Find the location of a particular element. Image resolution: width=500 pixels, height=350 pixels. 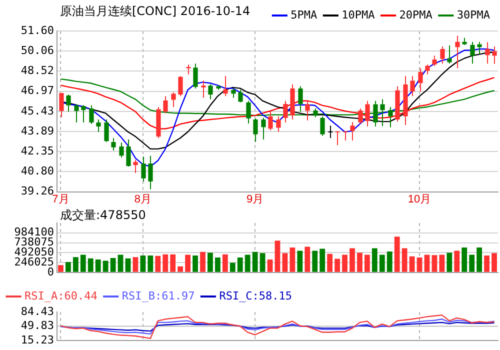

x-tick-label: 9月 is located at coordinates (255, 199).